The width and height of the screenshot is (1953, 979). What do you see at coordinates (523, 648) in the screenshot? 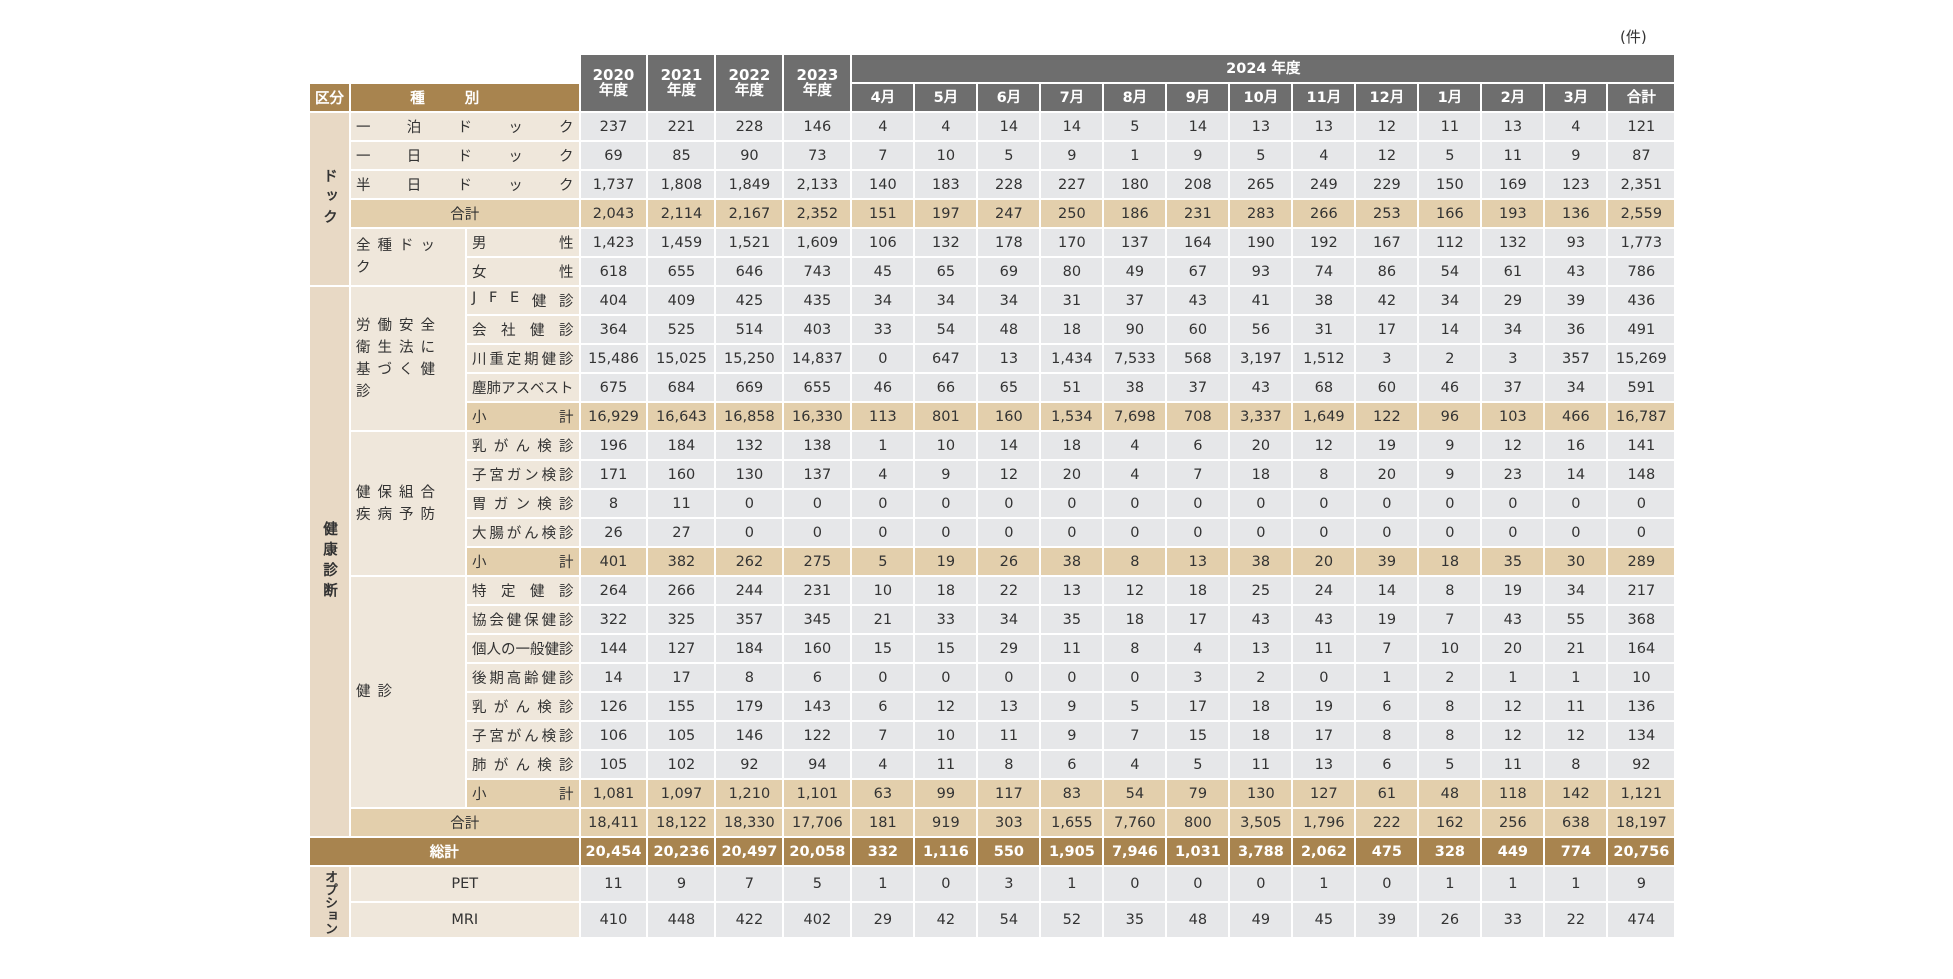
I see `row-label: 個人の一般健診` at bounding box center [523, 648].